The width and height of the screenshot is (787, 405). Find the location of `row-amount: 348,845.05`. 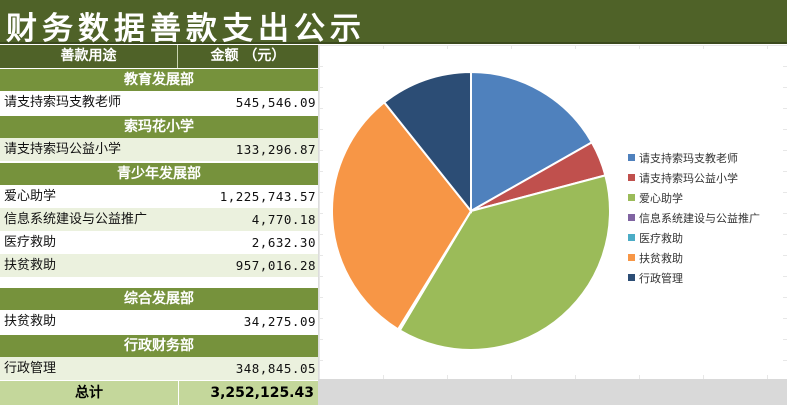

row-amount: 348,845.05 is located at coordinates (275, 368).